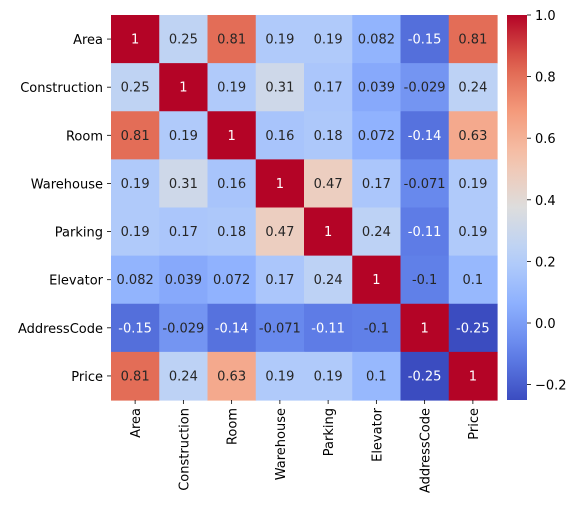  I want to click on colorbar: −0.2 0.0 0.2 0.4 0.6 0.8 1.0, so click(537, 204).